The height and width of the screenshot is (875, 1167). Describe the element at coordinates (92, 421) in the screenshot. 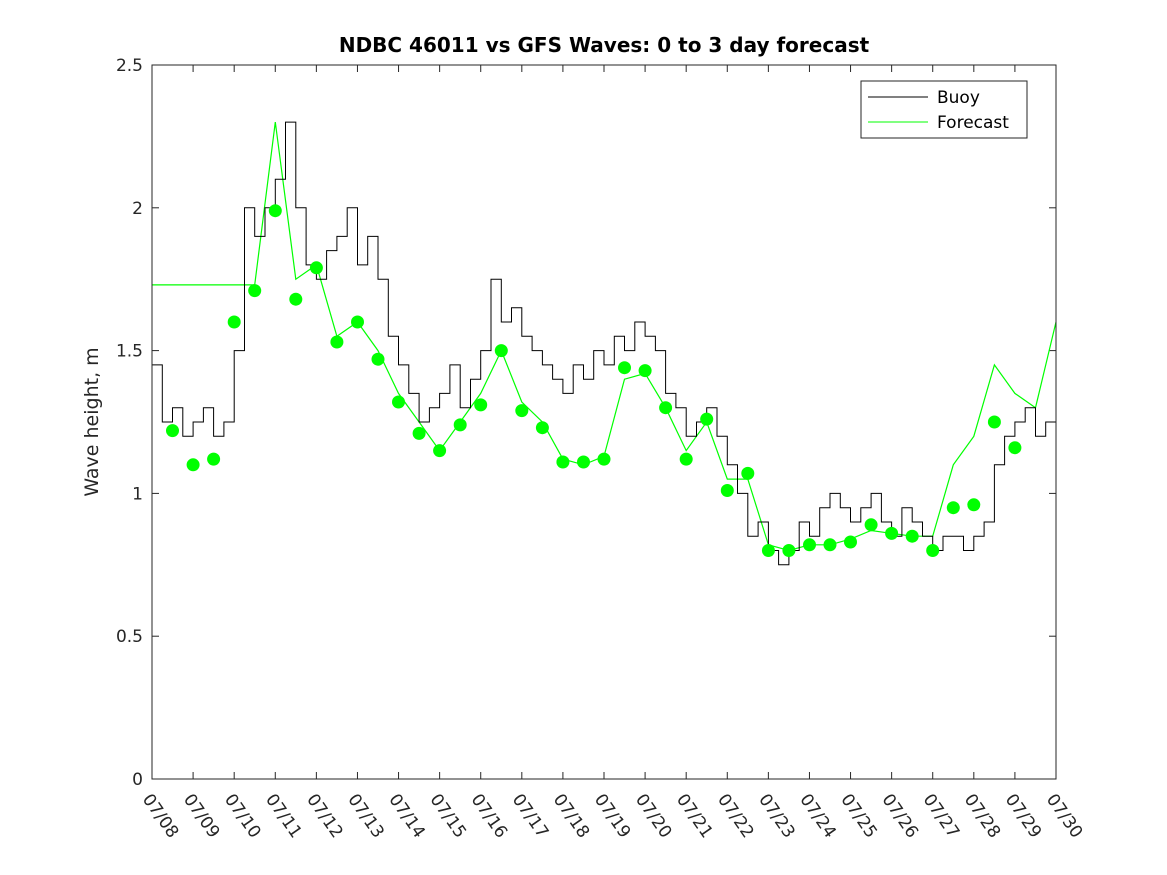

I see `y-axis-label: Wave height, m` at that location.